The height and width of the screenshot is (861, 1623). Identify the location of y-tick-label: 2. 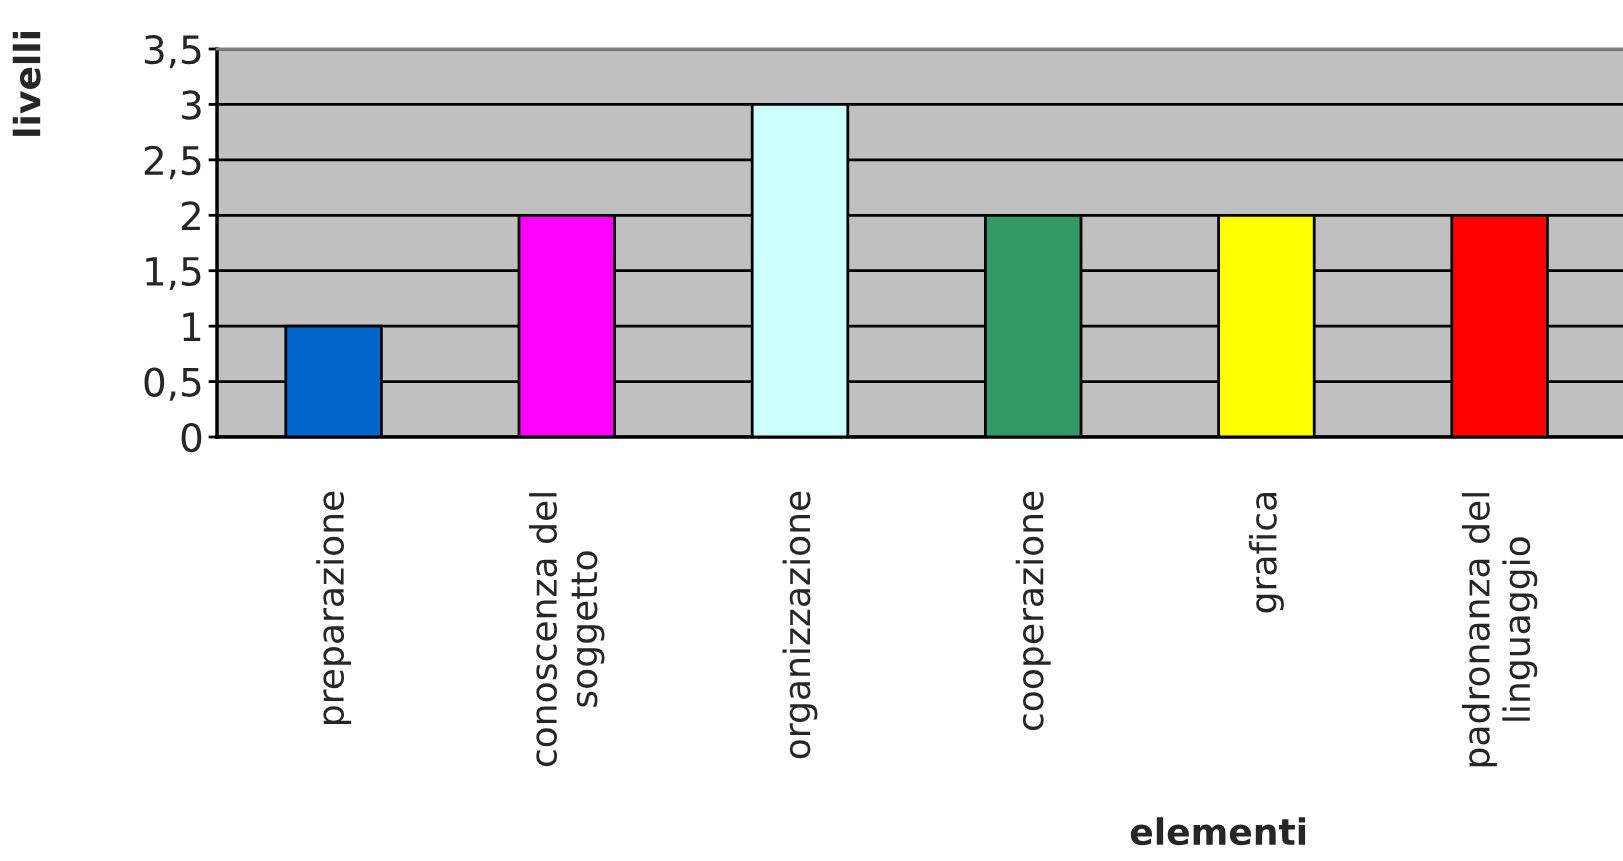
(190, 216).